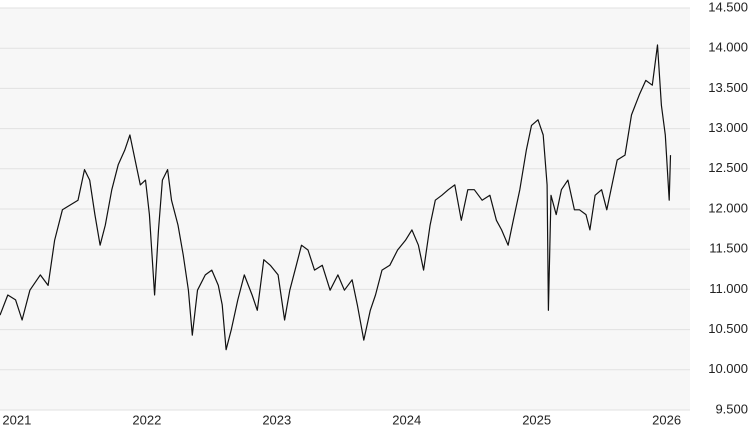 The width and height of the screenshot is (753, 430). Describe the element at coordinates (728, 207) in the screenshot. I see `y-tick-label: 12.000` at that location.